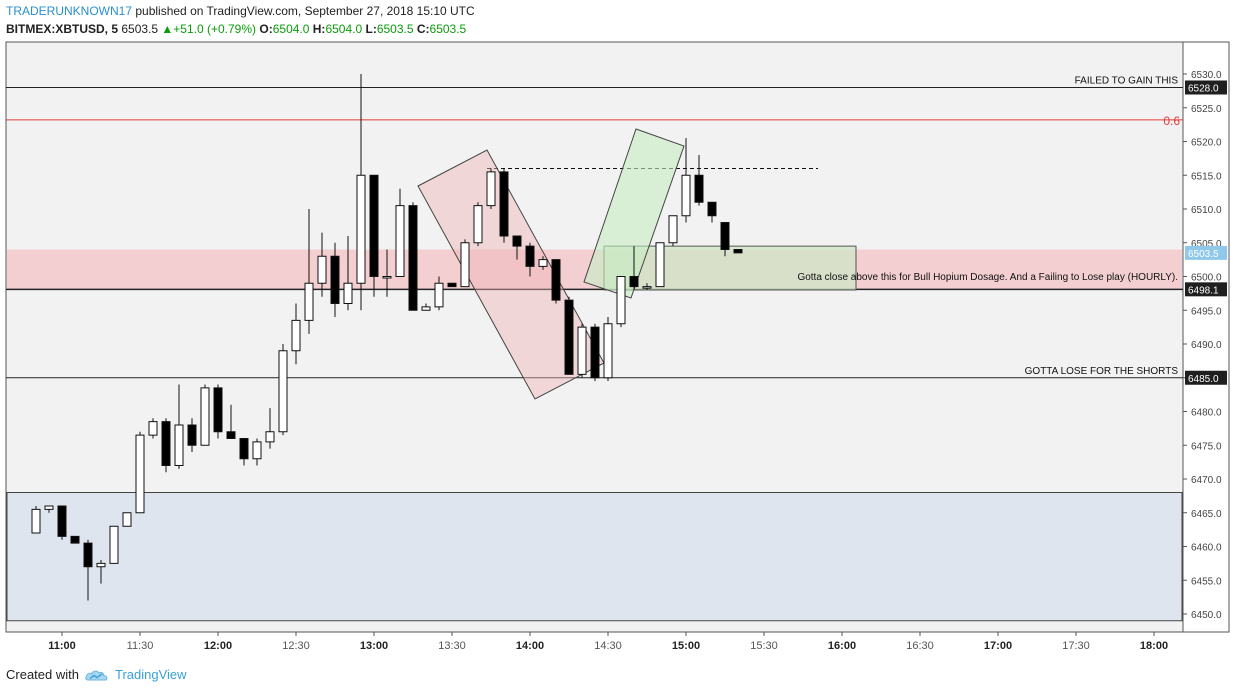 This screenshot has width=1235, height=693. What do you see at coordinates (319, 29) in the screenshot?
I see `high-label: H:` at bounding box center [319, 29].